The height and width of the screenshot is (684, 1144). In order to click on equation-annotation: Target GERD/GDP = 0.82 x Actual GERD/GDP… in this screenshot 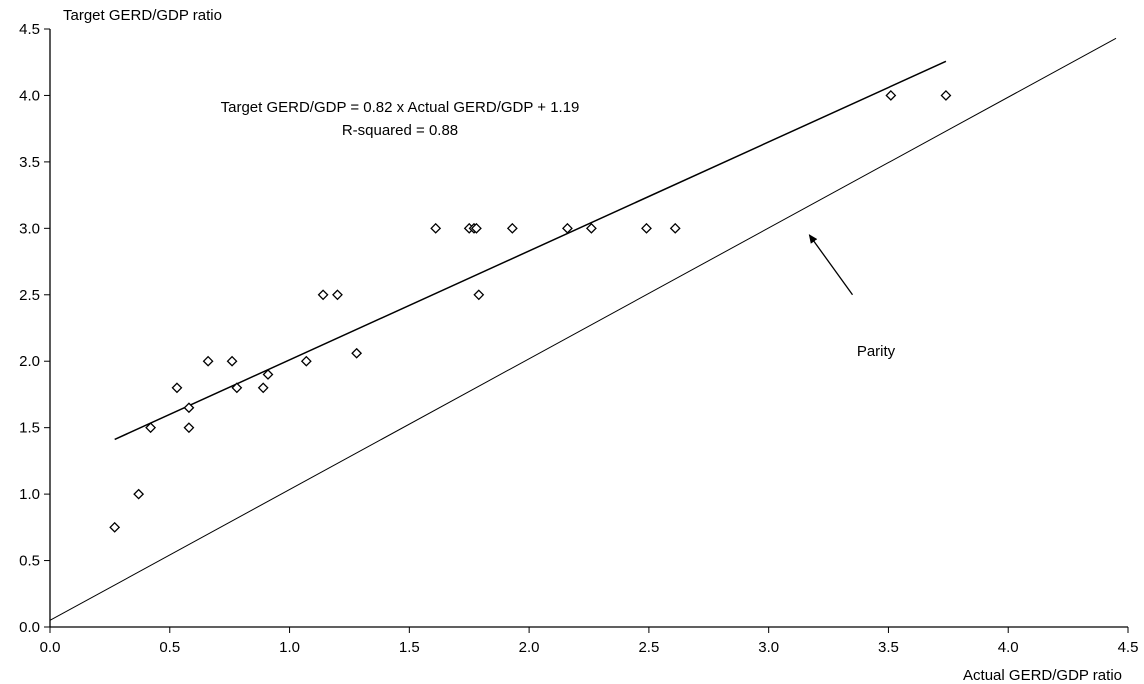, I will do `click(400, 107)`.